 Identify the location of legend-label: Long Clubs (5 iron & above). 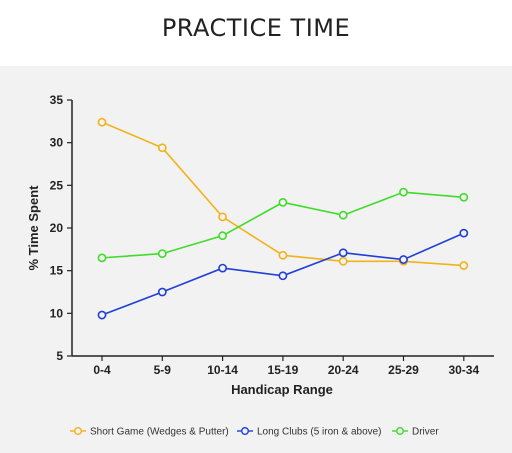
(319, 432).